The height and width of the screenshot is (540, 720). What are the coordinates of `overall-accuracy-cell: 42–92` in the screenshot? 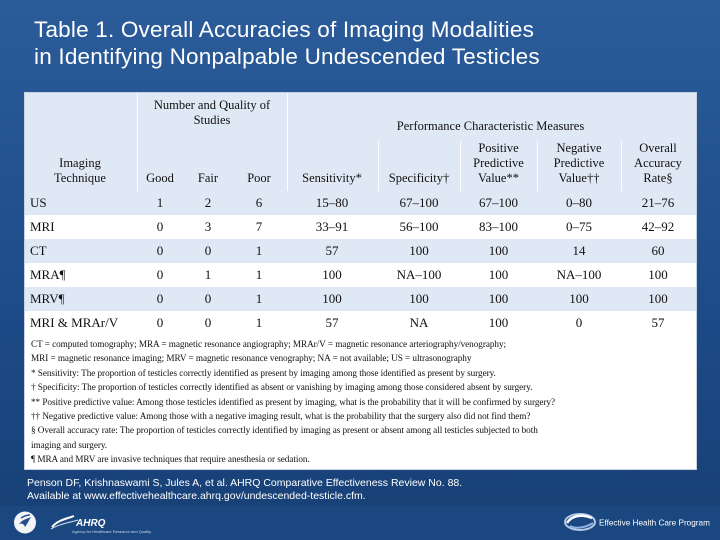 It's located at (658, 226).